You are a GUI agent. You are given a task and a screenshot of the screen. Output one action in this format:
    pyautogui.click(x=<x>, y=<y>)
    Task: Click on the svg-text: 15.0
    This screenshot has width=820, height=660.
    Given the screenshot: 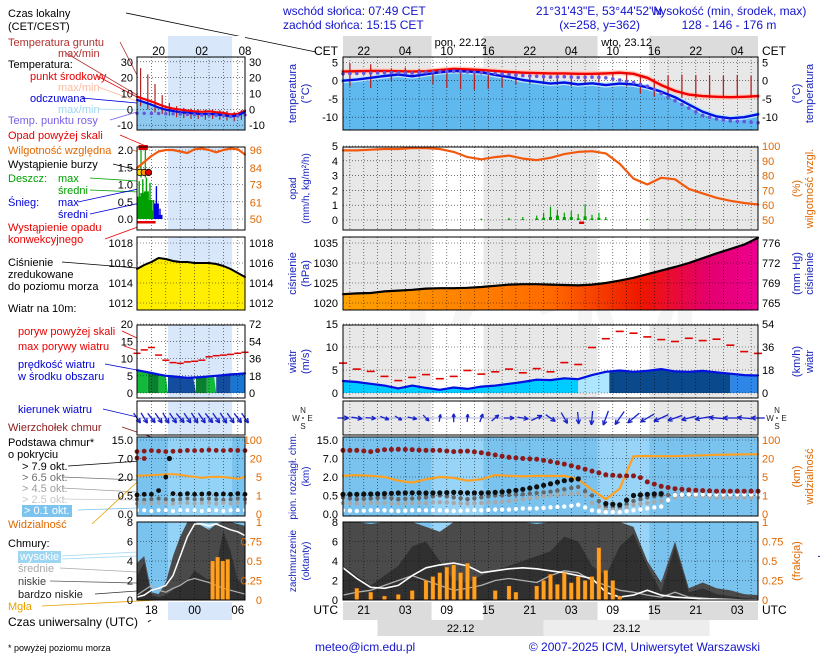 What is the action you would take?
    pyautogui.click(x=122, y=441)
    